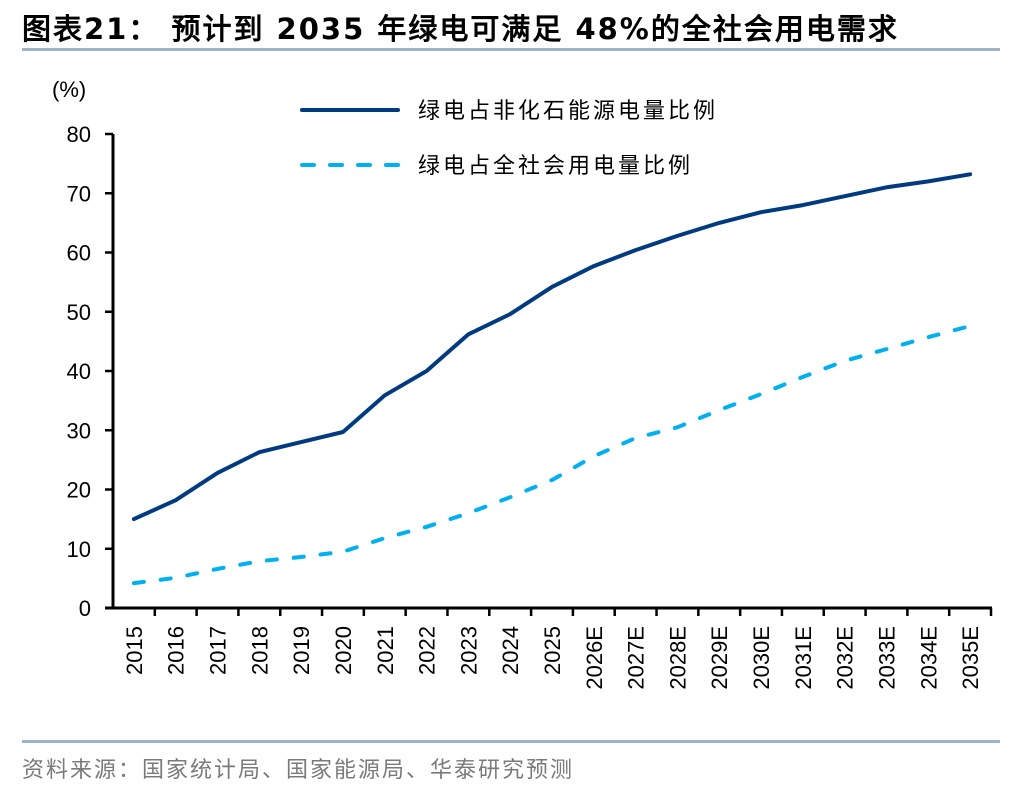 This screenshot has height=792, width=1036. Describe the element at coordinates (568, 111) in the screenshot. I see `legend-label: 绿电占非化石能源电量比例` at that location.